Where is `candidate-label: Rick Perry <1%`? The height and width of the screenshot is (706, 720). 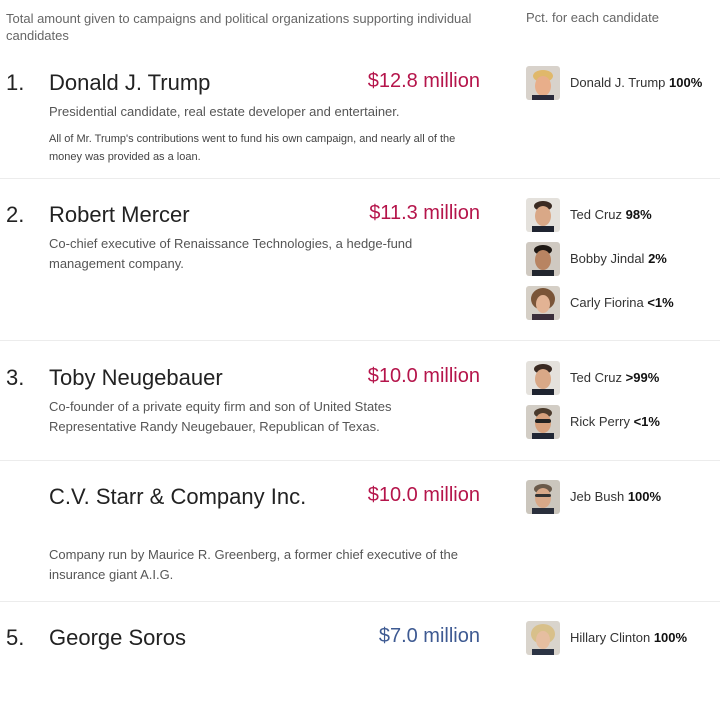 candidate-label: Rick Perry <1% is located at coordinates (615, 421).